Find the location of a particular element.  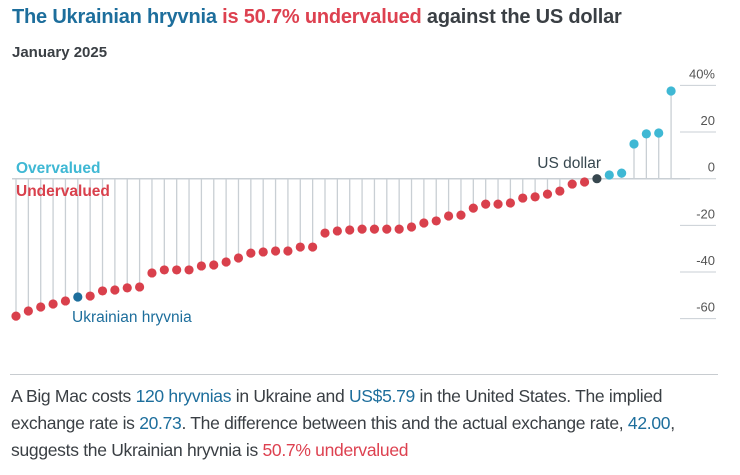

divider is located at coordinates (364, 374).